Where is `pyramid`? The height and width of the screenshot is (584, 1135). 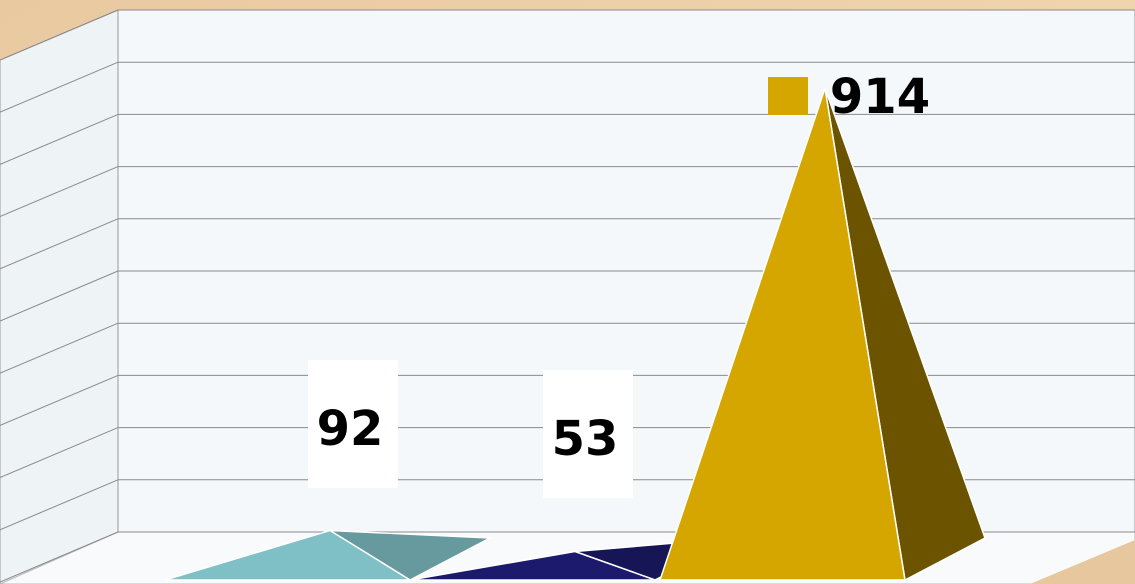
pyramid is located at coordinates (328, 555).